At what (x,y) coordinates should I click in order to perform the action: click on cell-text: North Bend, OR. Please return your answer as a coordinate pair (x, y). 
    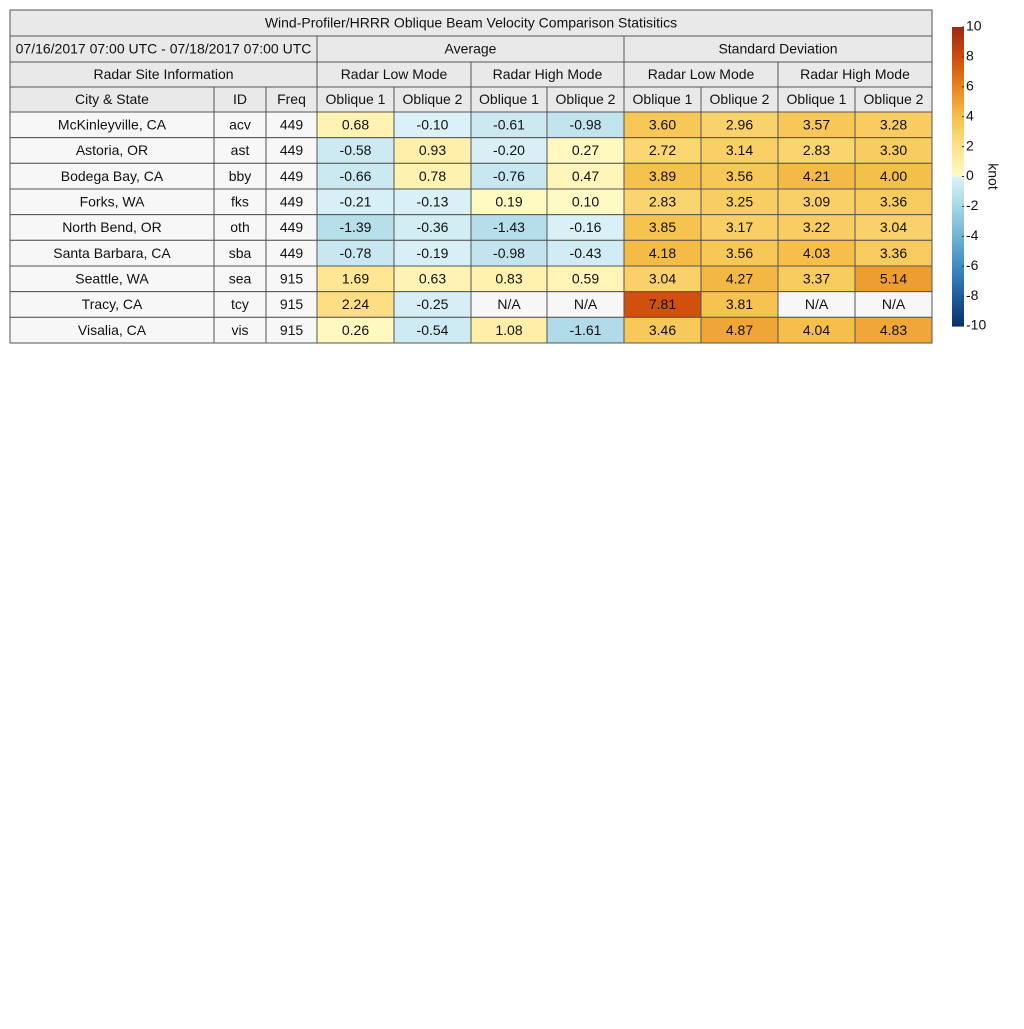
    Looking at the image, I should click on (112, 227).